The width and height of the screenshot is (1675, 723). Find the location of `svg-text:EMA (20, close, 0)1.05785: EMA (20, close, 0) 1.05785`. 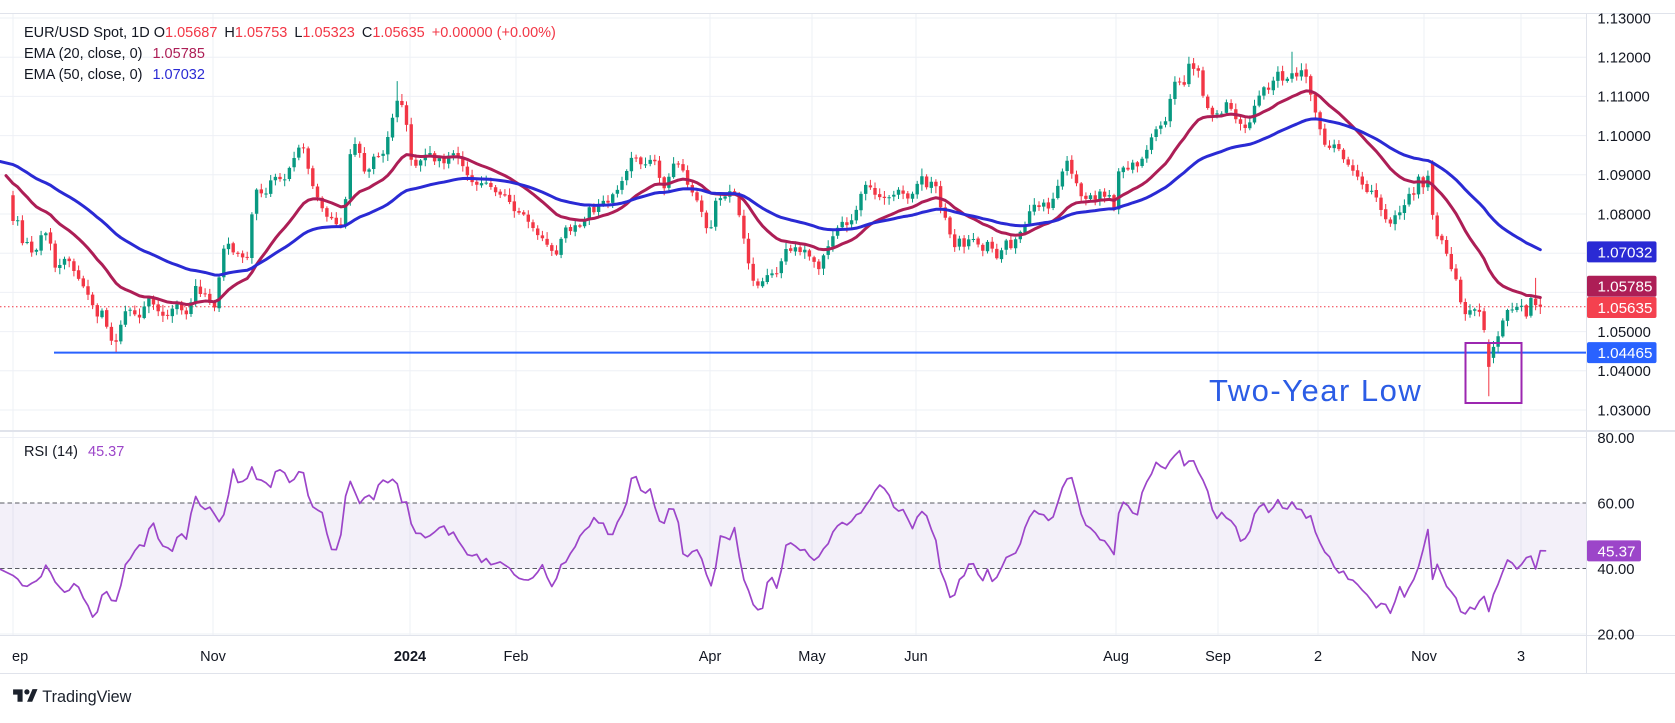

svg-text:EMA (20, close, 0)1.05785: EMA (20, close, 0) 1.05785 is located at coordinates (114, 54).